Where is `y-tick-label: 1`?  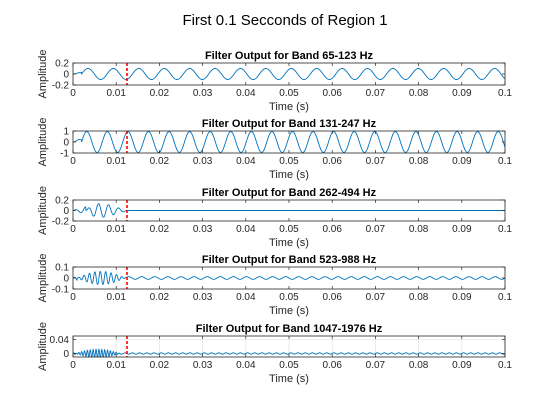 y-tick-label: 1 is located at coordinates (66, 132).